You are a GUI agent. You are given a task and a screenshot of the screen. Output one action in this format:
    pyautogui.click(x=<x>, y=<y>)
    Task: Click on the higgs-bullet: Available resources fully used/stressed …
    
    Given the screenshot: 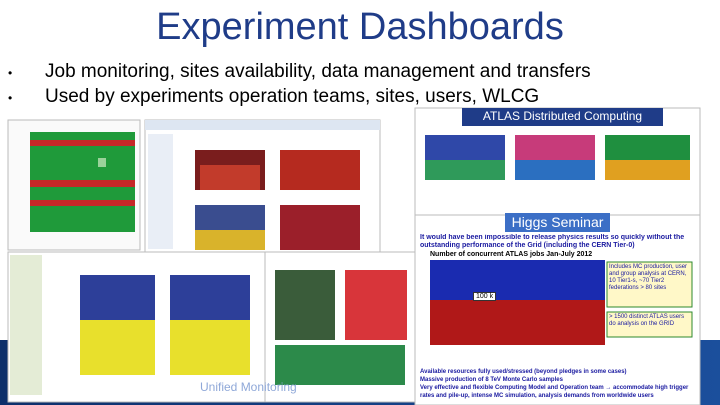 What is the action you would take?
    pyautogui.click(x=523, y=372)
    